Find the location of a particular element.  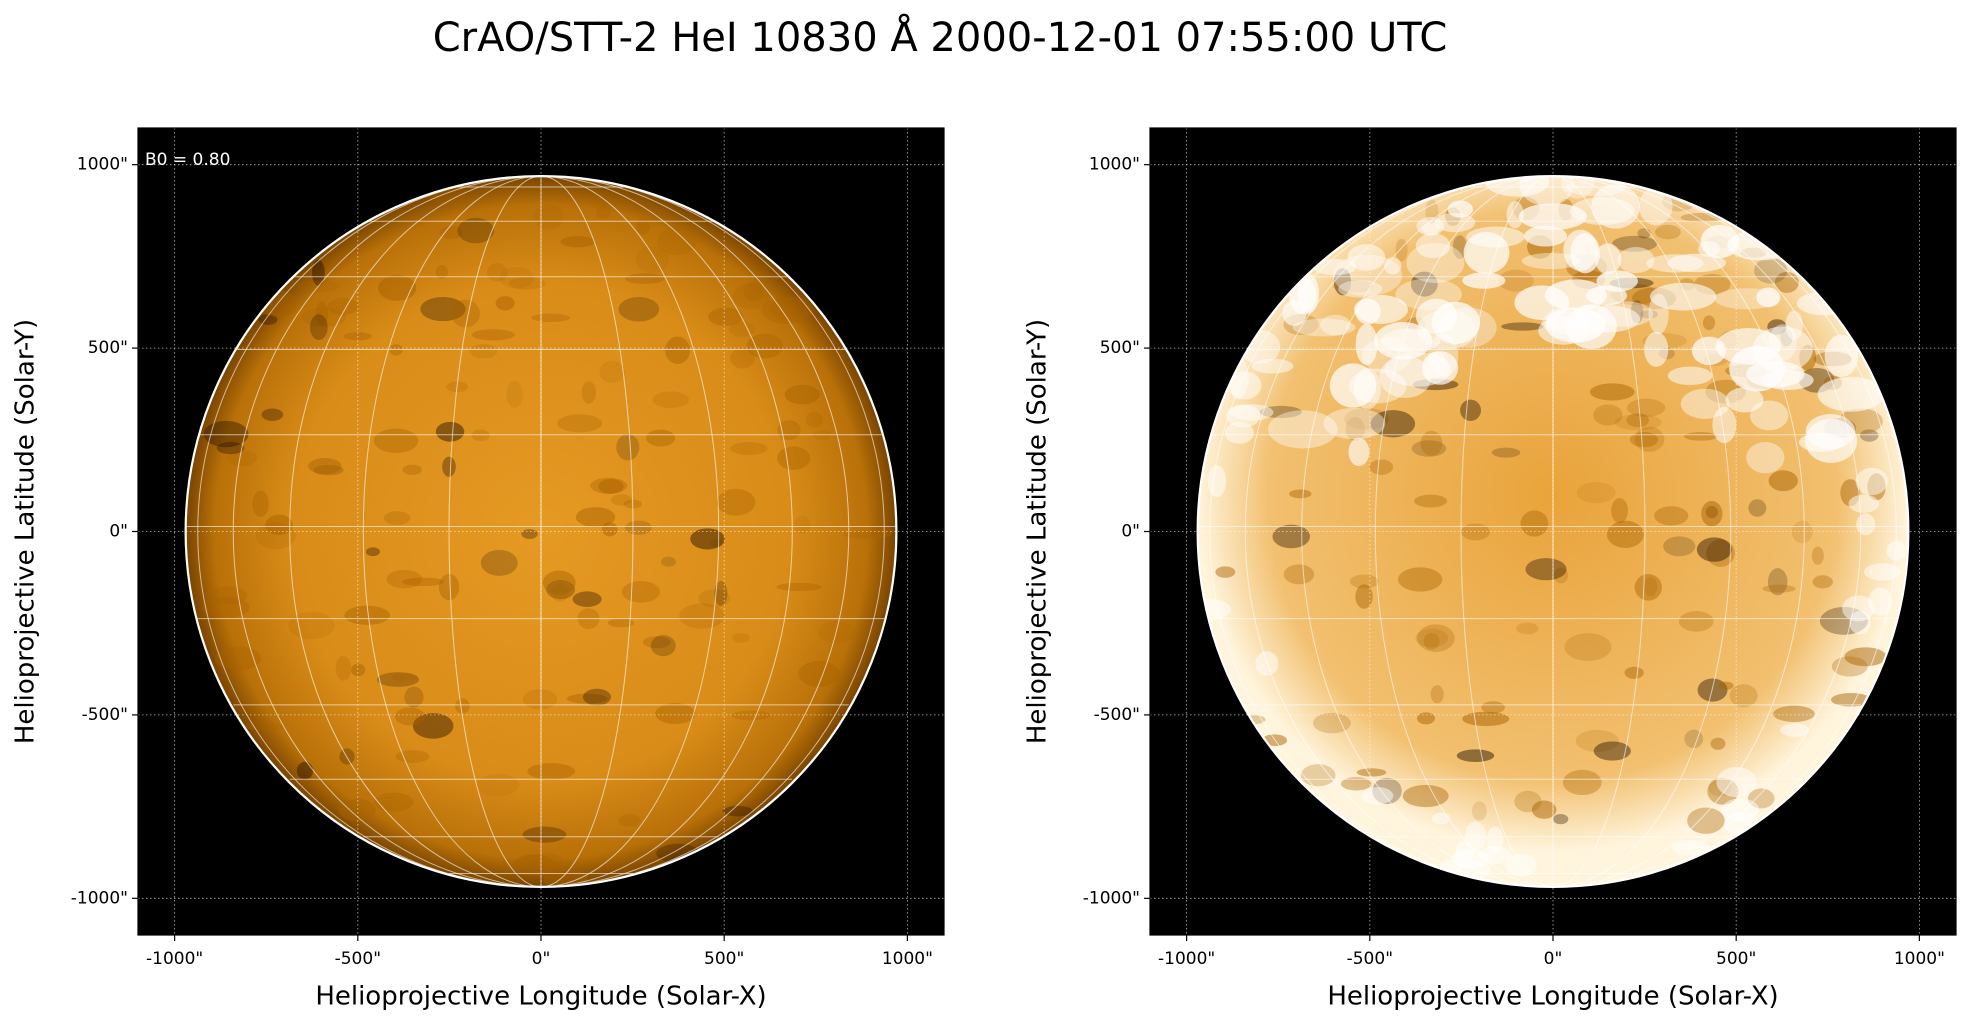

annotation: B0 = 0.80 is located at coordinates (187, 160).